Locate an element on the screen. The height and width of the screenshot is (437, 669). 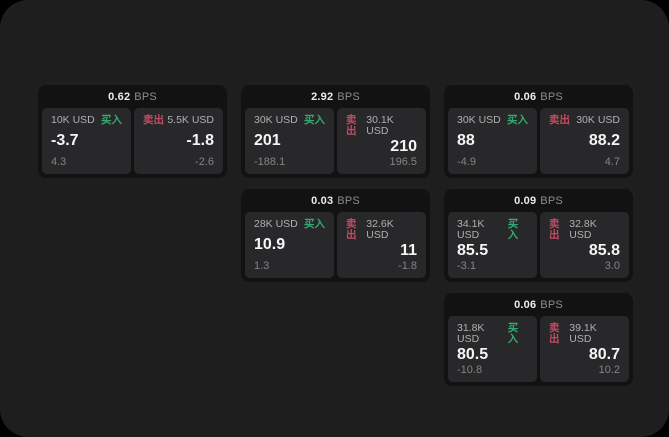
sell-sub-value: 4.7 is located at coordinates (612, 162).